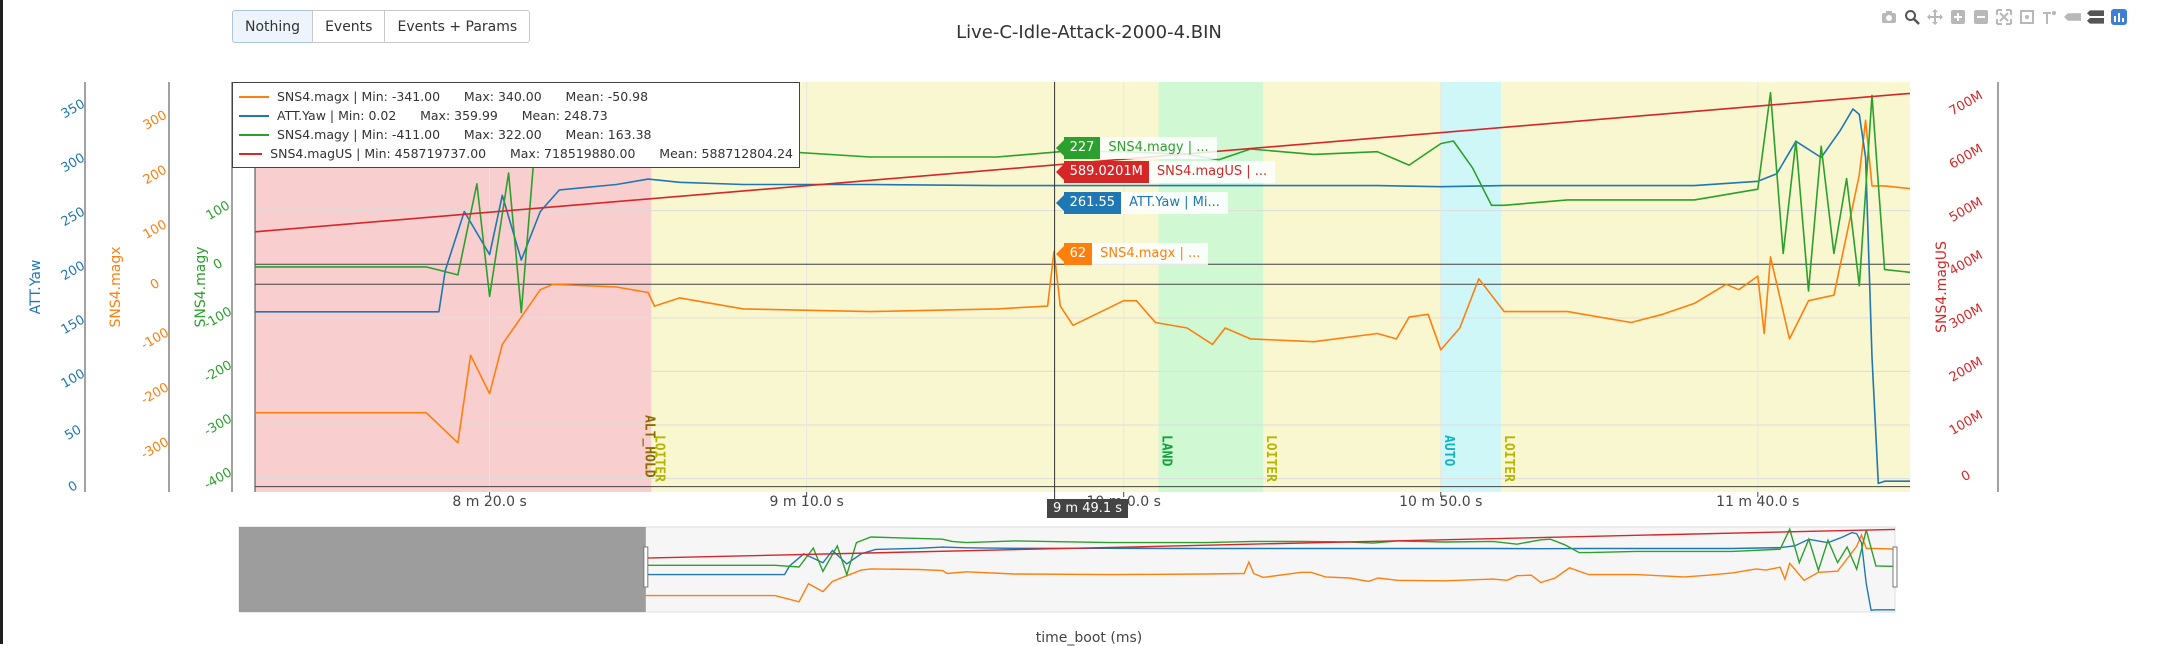 This screenshot has width=2178, height=646. What do you see at coordinates (1966, 263) in the screenshot?
I see `tick-label-magUS: 400M` at bounding box center [1966, 263].